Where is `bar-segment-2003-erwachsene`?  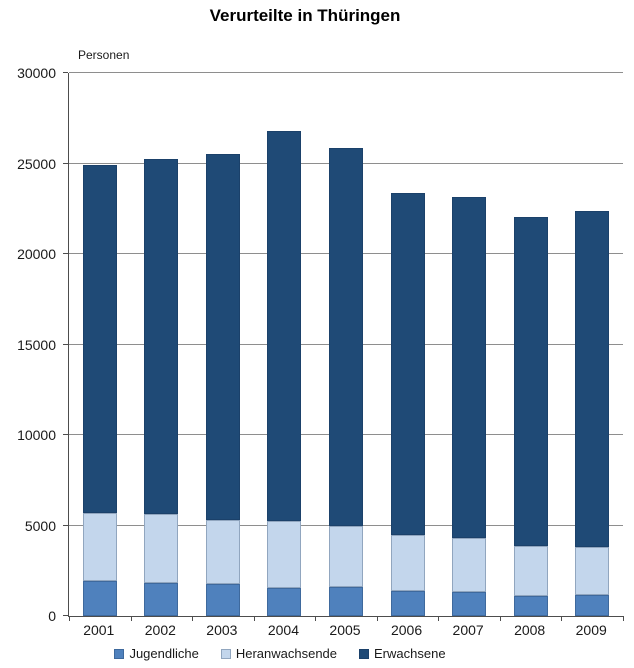 bar-segment-2003-erwachsene is located at coordinates (222, 337).